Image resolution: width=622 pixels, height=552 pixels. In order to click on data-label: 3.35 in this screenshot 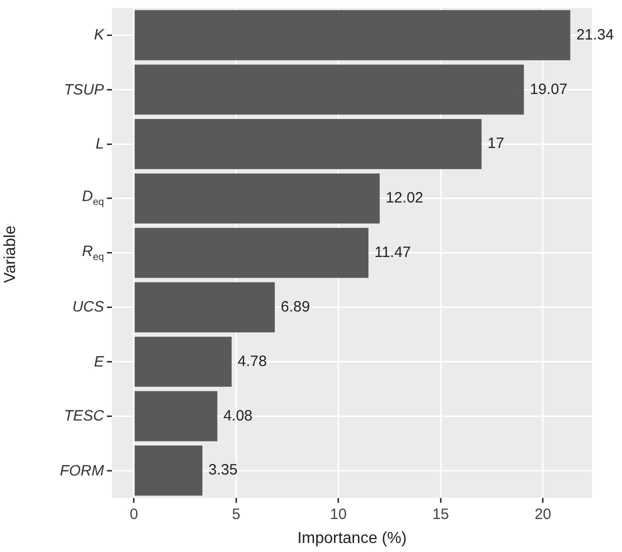, I will do `click(223, 470)`.